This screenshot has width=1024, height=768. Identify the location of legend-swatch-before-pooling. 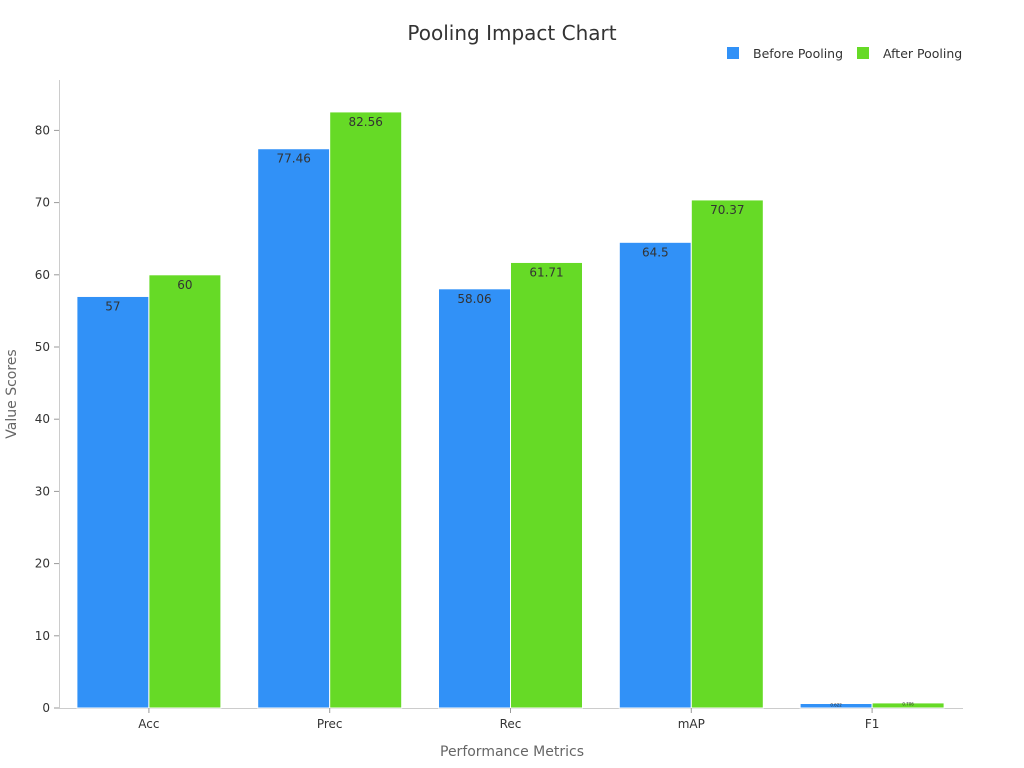
(733, 53).